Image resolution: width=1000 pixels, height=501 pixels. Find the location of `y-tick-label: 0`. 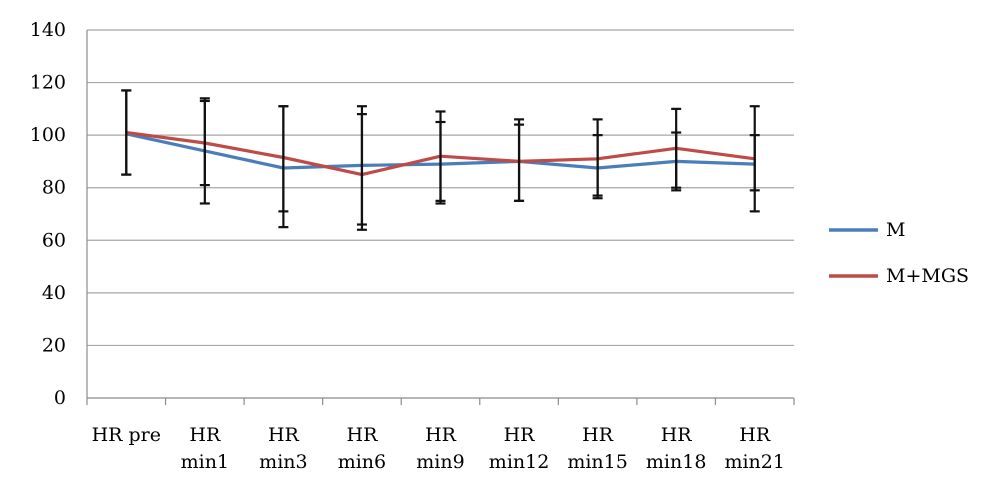

y-tick-label: 0 is located at coordinates (60, 398).